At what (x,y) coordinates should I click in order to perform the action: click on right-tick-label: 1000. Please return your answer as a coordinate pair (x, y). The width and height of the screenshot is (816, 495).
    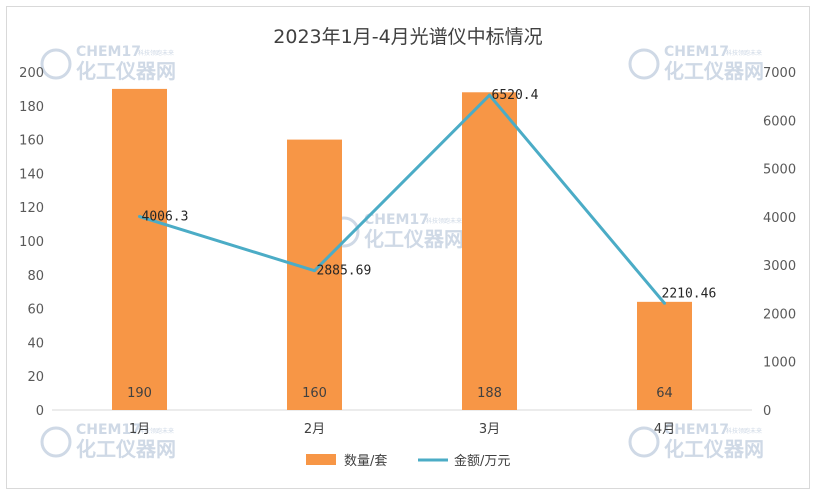
    Looking at the image, I should click on (779, 363).